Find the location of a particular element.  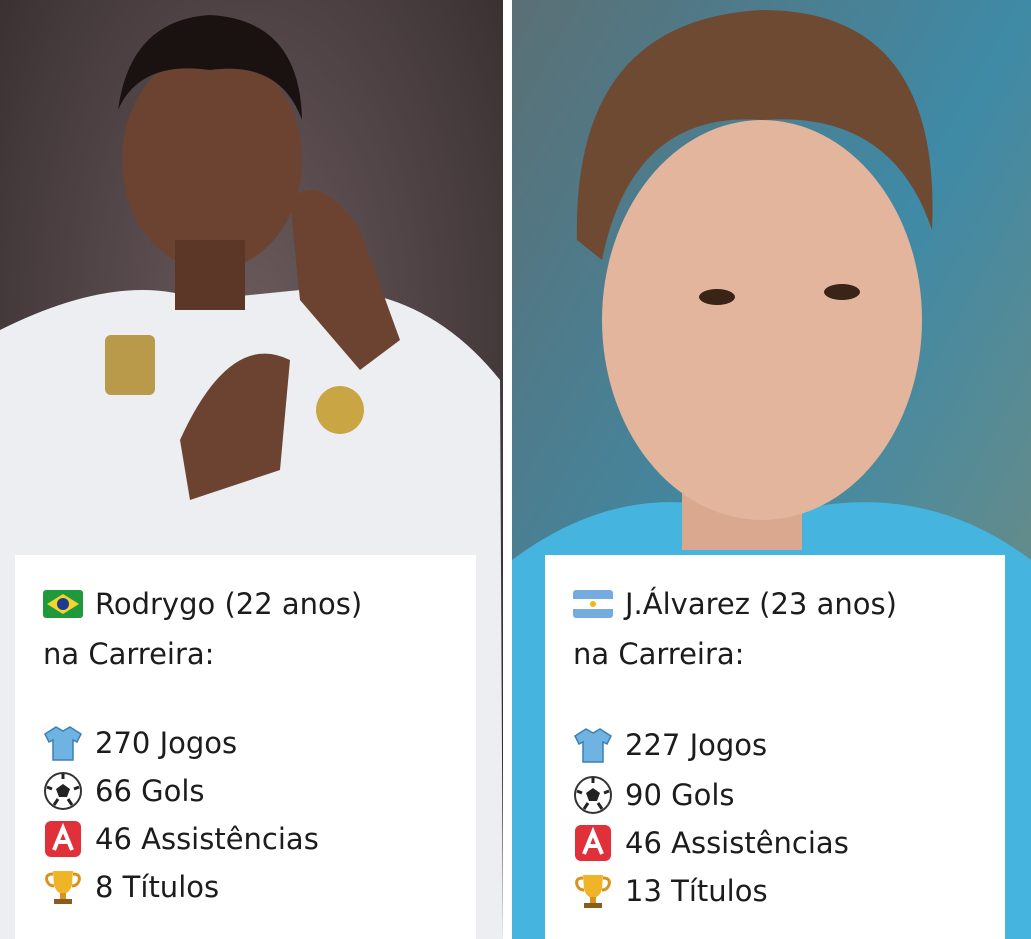

text-line: 66 Gols is located at coordinates (124, 791).